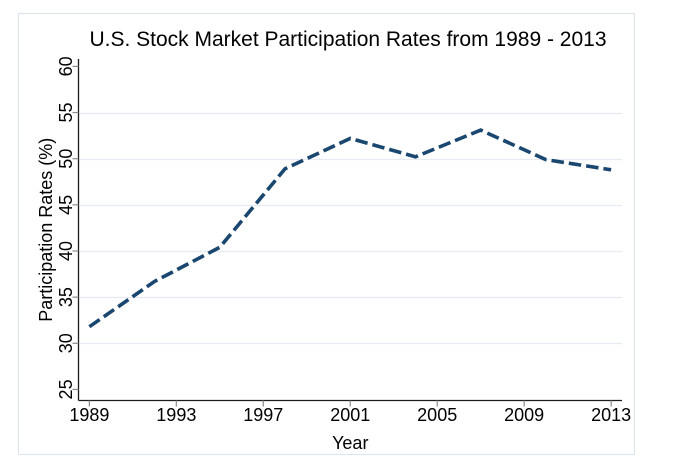  I want to click on y-tick-label: 50, so click(66, 159).